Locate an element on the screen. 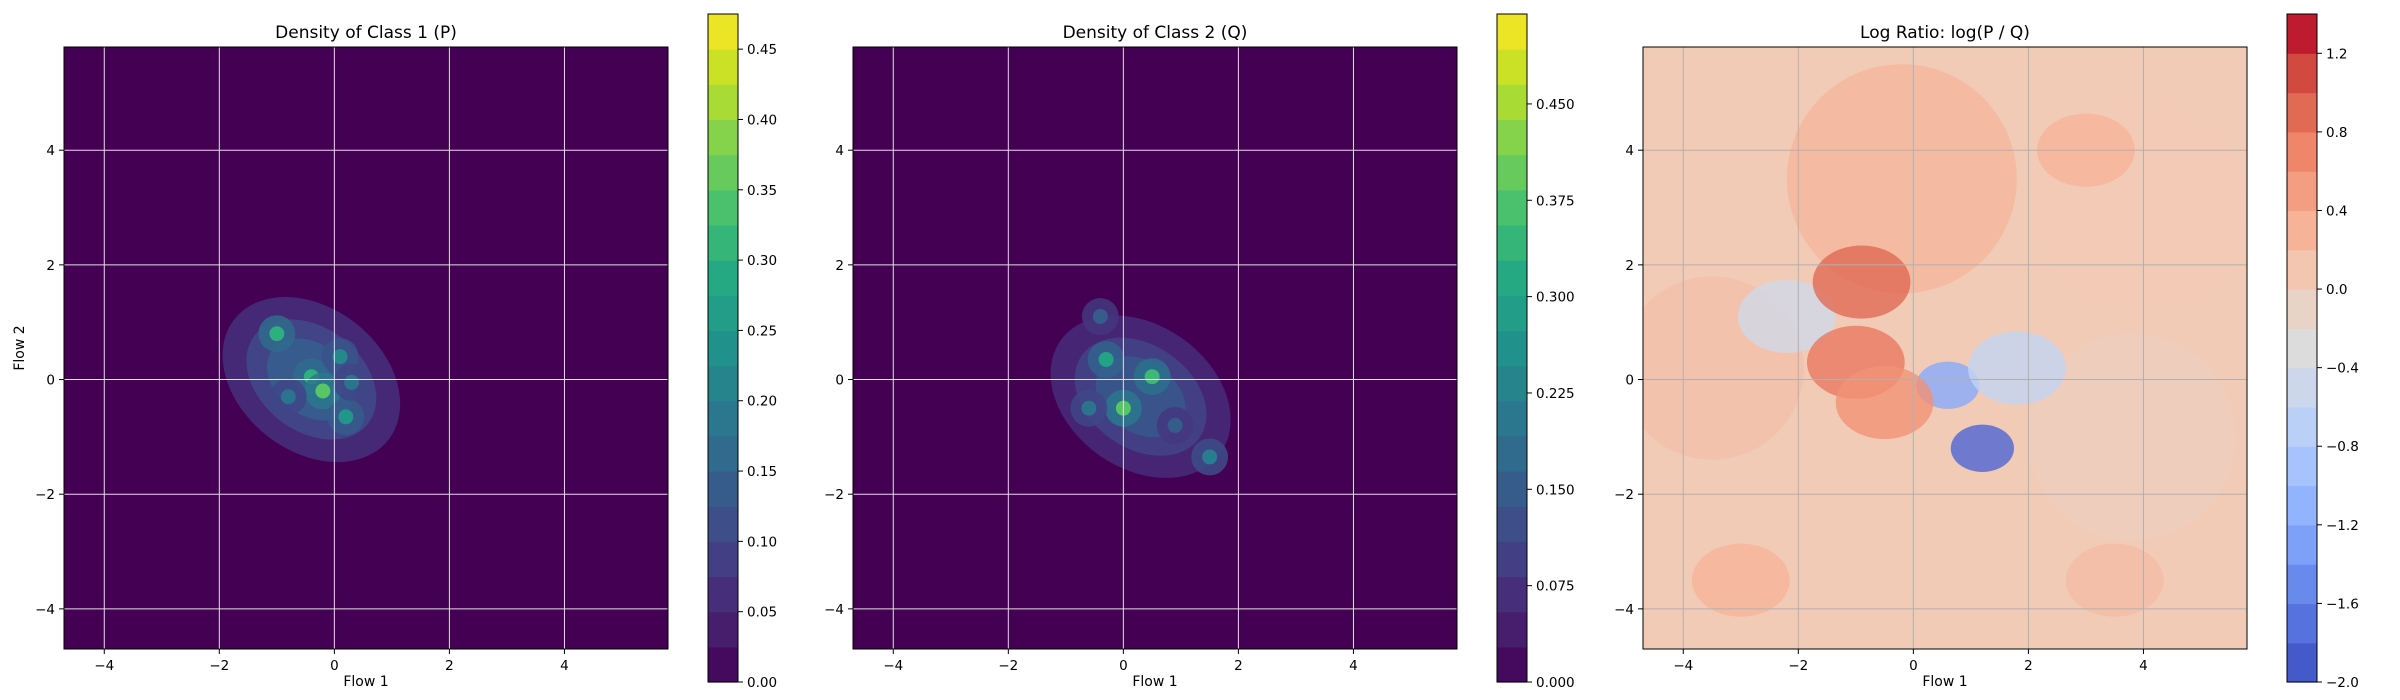 The height and width of the screenshot is (700, 2400). y-tick-label: 2 is located at coordinates (1629, 266).